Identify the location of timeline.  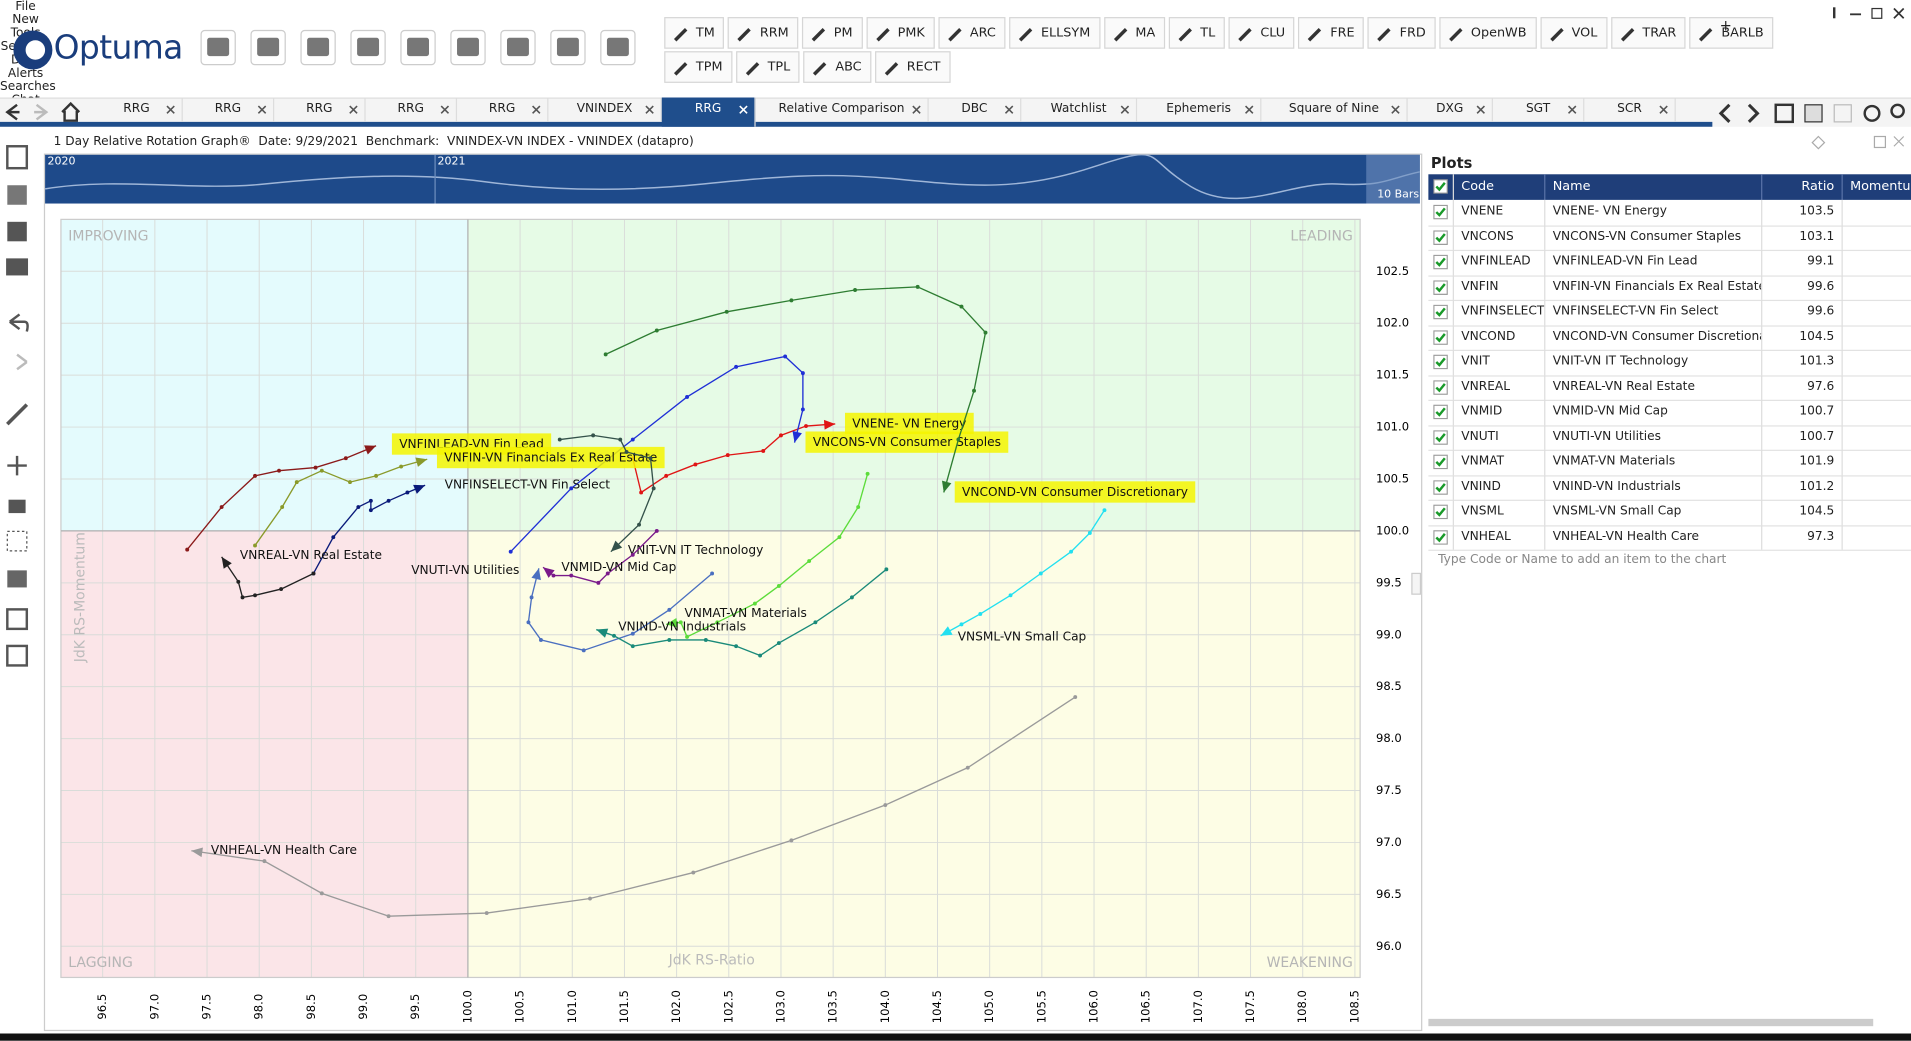
(732, 179).